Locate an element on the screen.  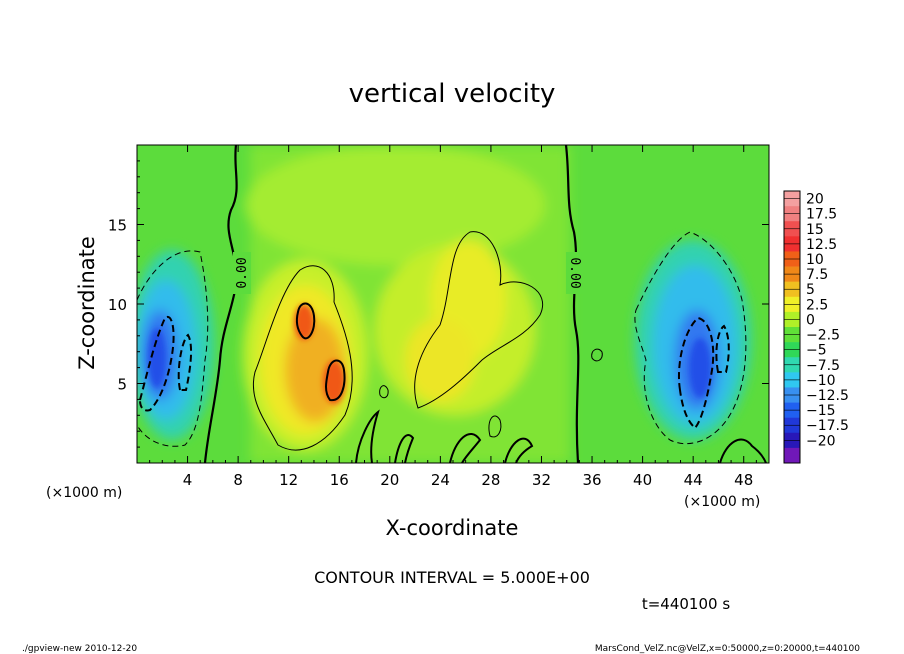
x-tick-label: 44 is located at coordinates (693, 480).